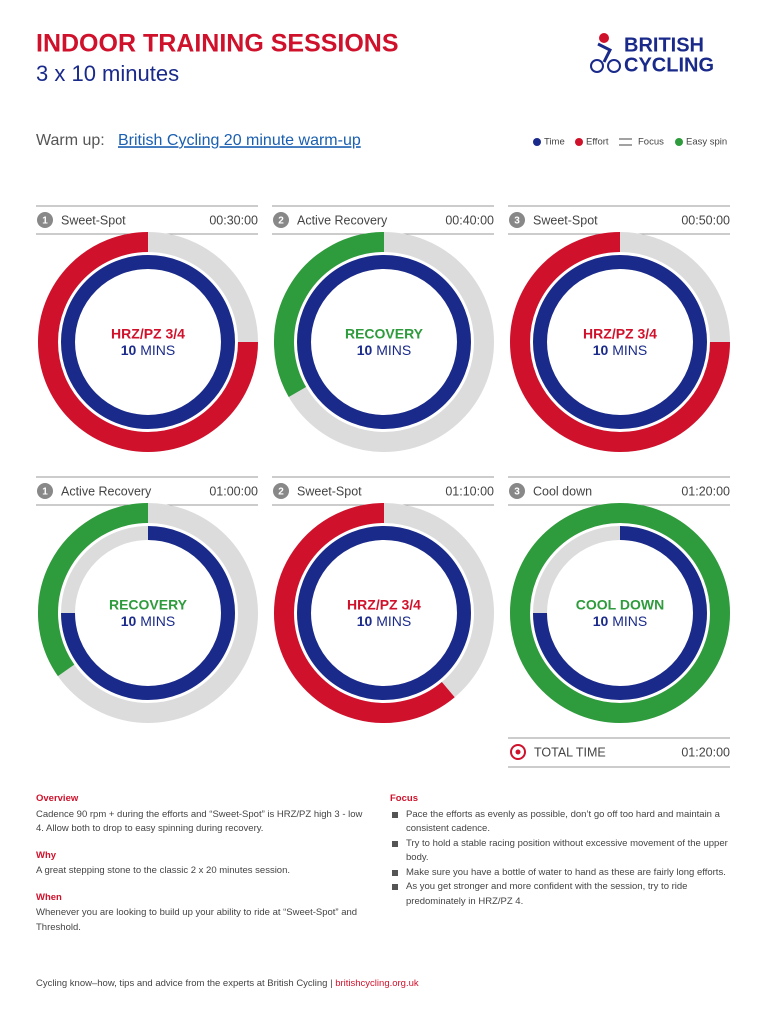 This screenshot has height=1024, width=768. I want to click on note-heading: Why, so click(46, 855).